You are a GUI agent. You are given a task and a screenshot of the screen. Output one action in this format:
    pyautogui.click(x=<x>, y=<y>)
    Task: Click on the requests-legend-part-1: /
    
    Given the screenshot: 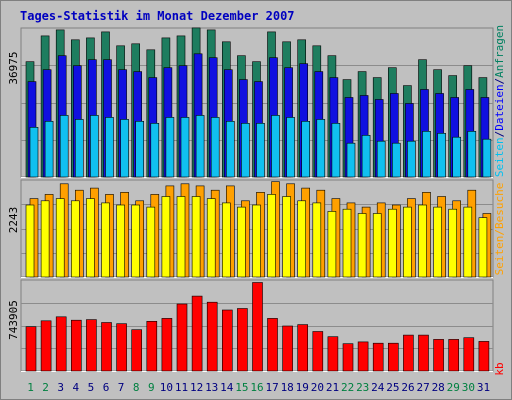 What is the action you would take?
    pyautogui.click(x=499, y=134)
    